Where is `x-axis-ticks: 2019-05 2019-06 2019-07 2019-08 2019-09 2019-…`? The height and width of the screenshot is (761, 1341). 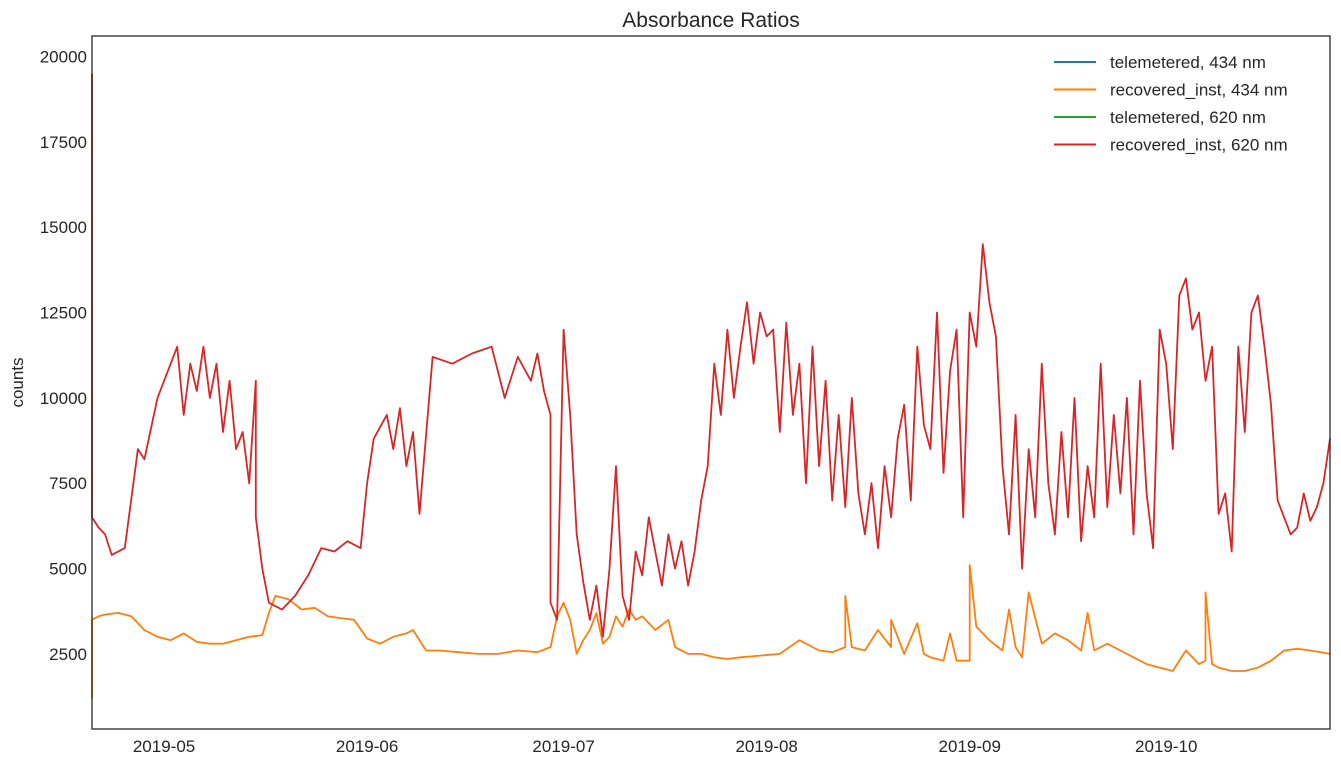
x-axis-ticks: 2019-05 2019-06 2019-07 2019-08 2019-09 2019-… is located at coordinates (665, 746).